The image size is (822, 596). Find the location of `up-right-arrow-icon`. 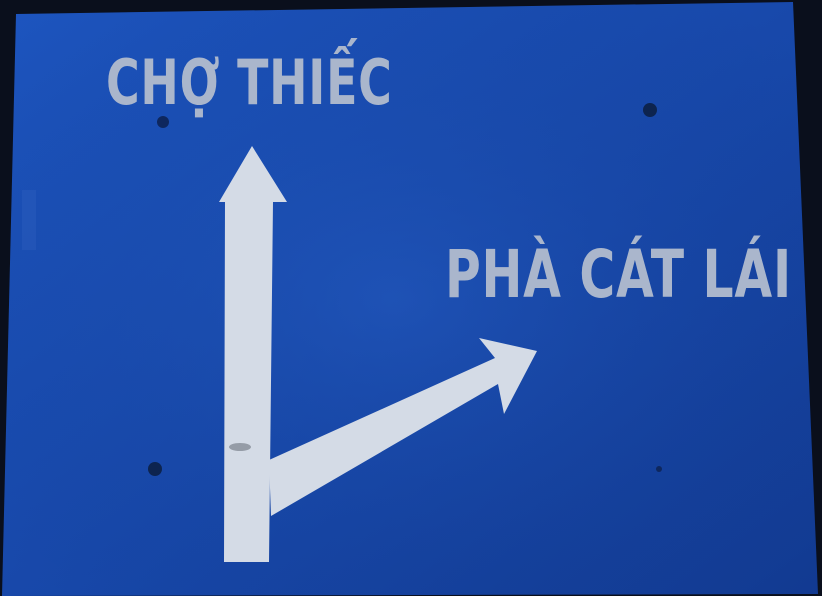

up-right-arrow-icon is located at coordinates (403, 427).